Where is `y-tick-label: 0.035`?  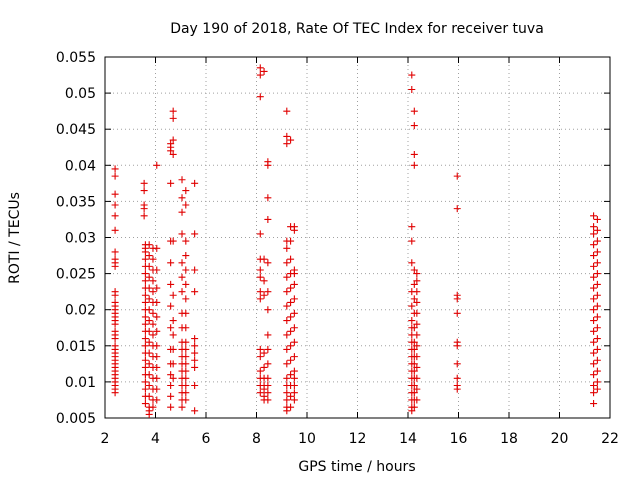
y-tick-label: 0.035 is located at coordinates (76, 202).